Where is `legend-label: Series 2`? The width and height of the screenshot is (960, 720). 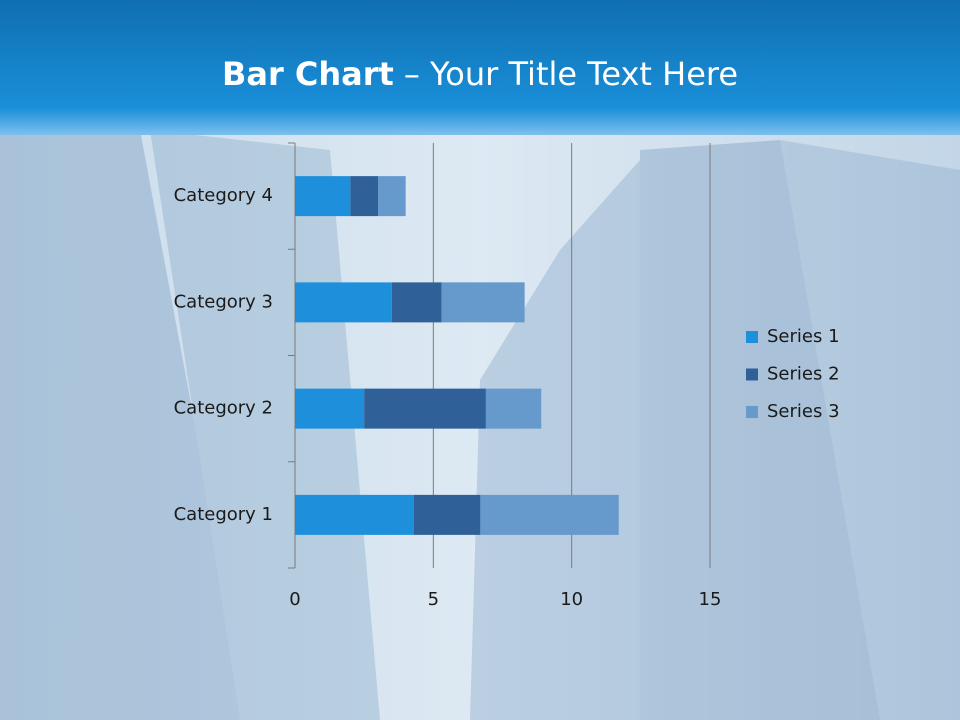 legend-label: Series 2 is located at coordinates (803, 374).